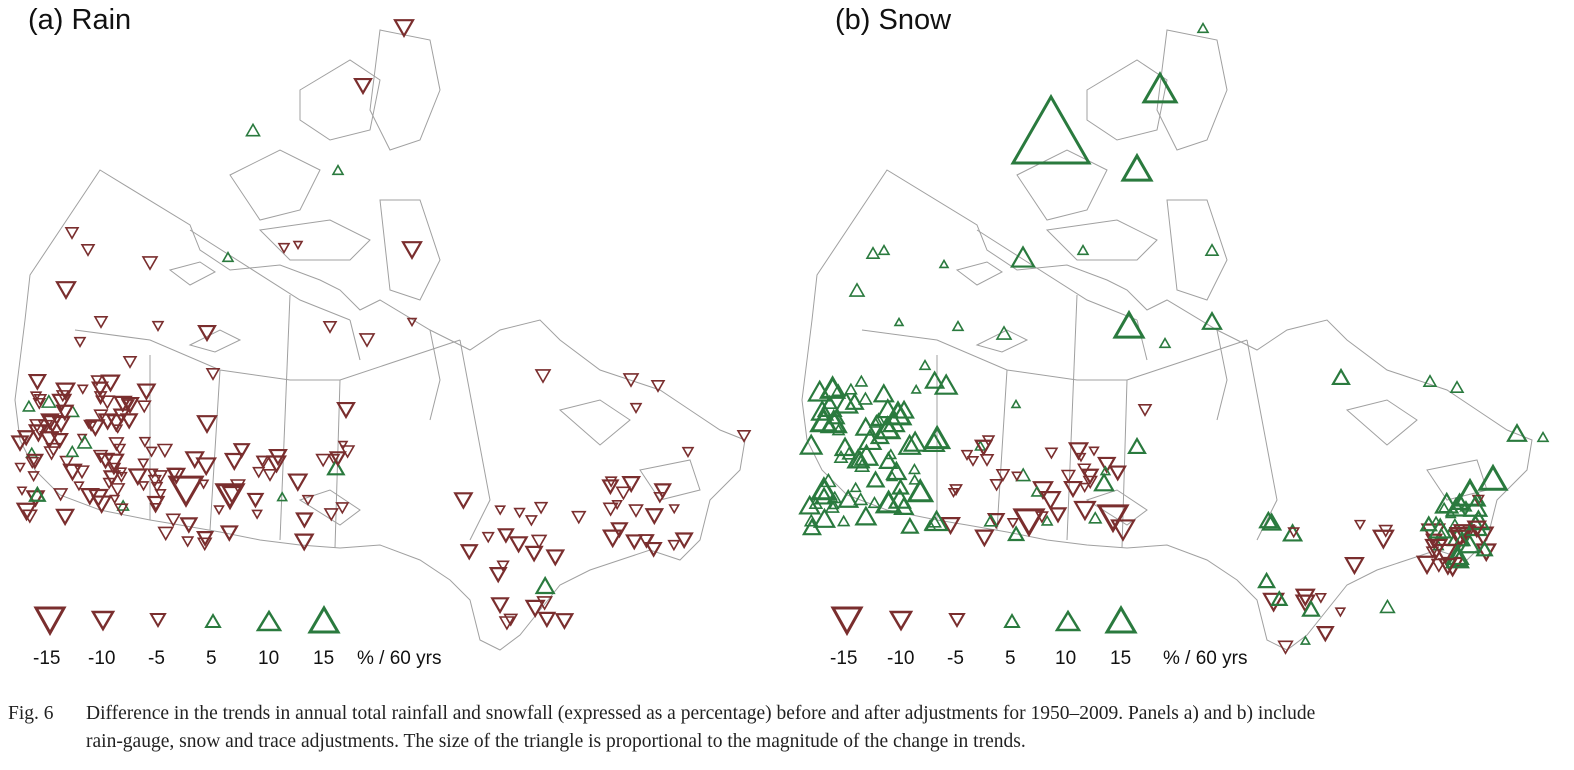 Image resolution: width=1574 pixels, height=770 pixels. I want to click on panel-title: (b) Snow, so click(893, 20).